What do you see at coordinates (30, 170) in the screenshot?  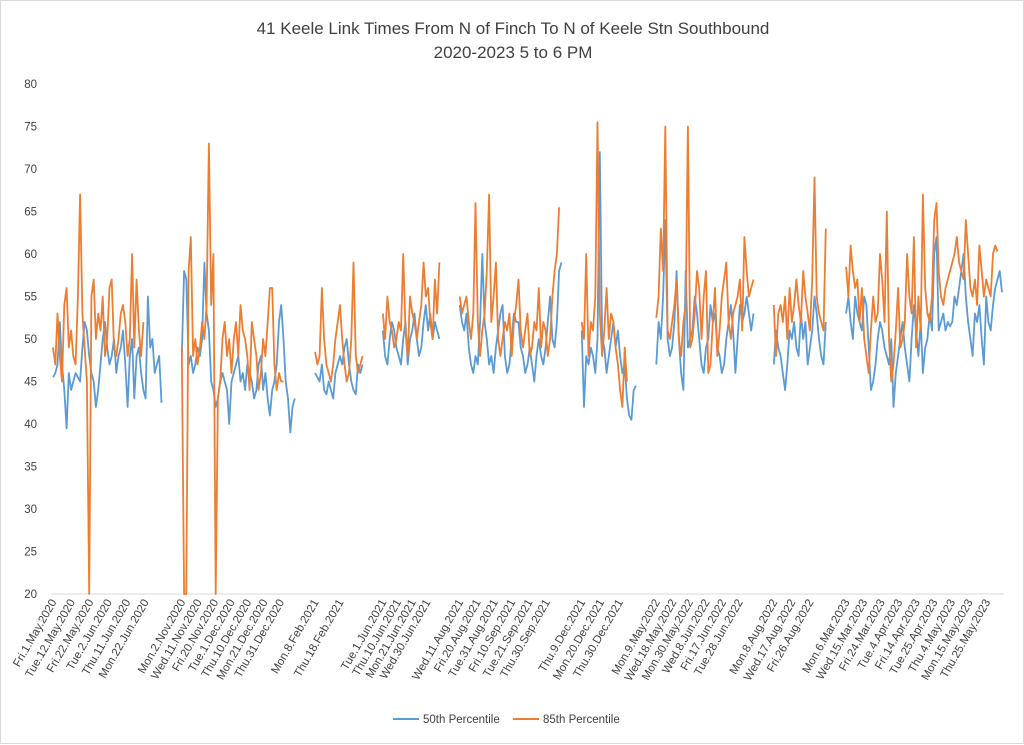 I see `y-tick-label: 70` at bounding box center [30, 170].